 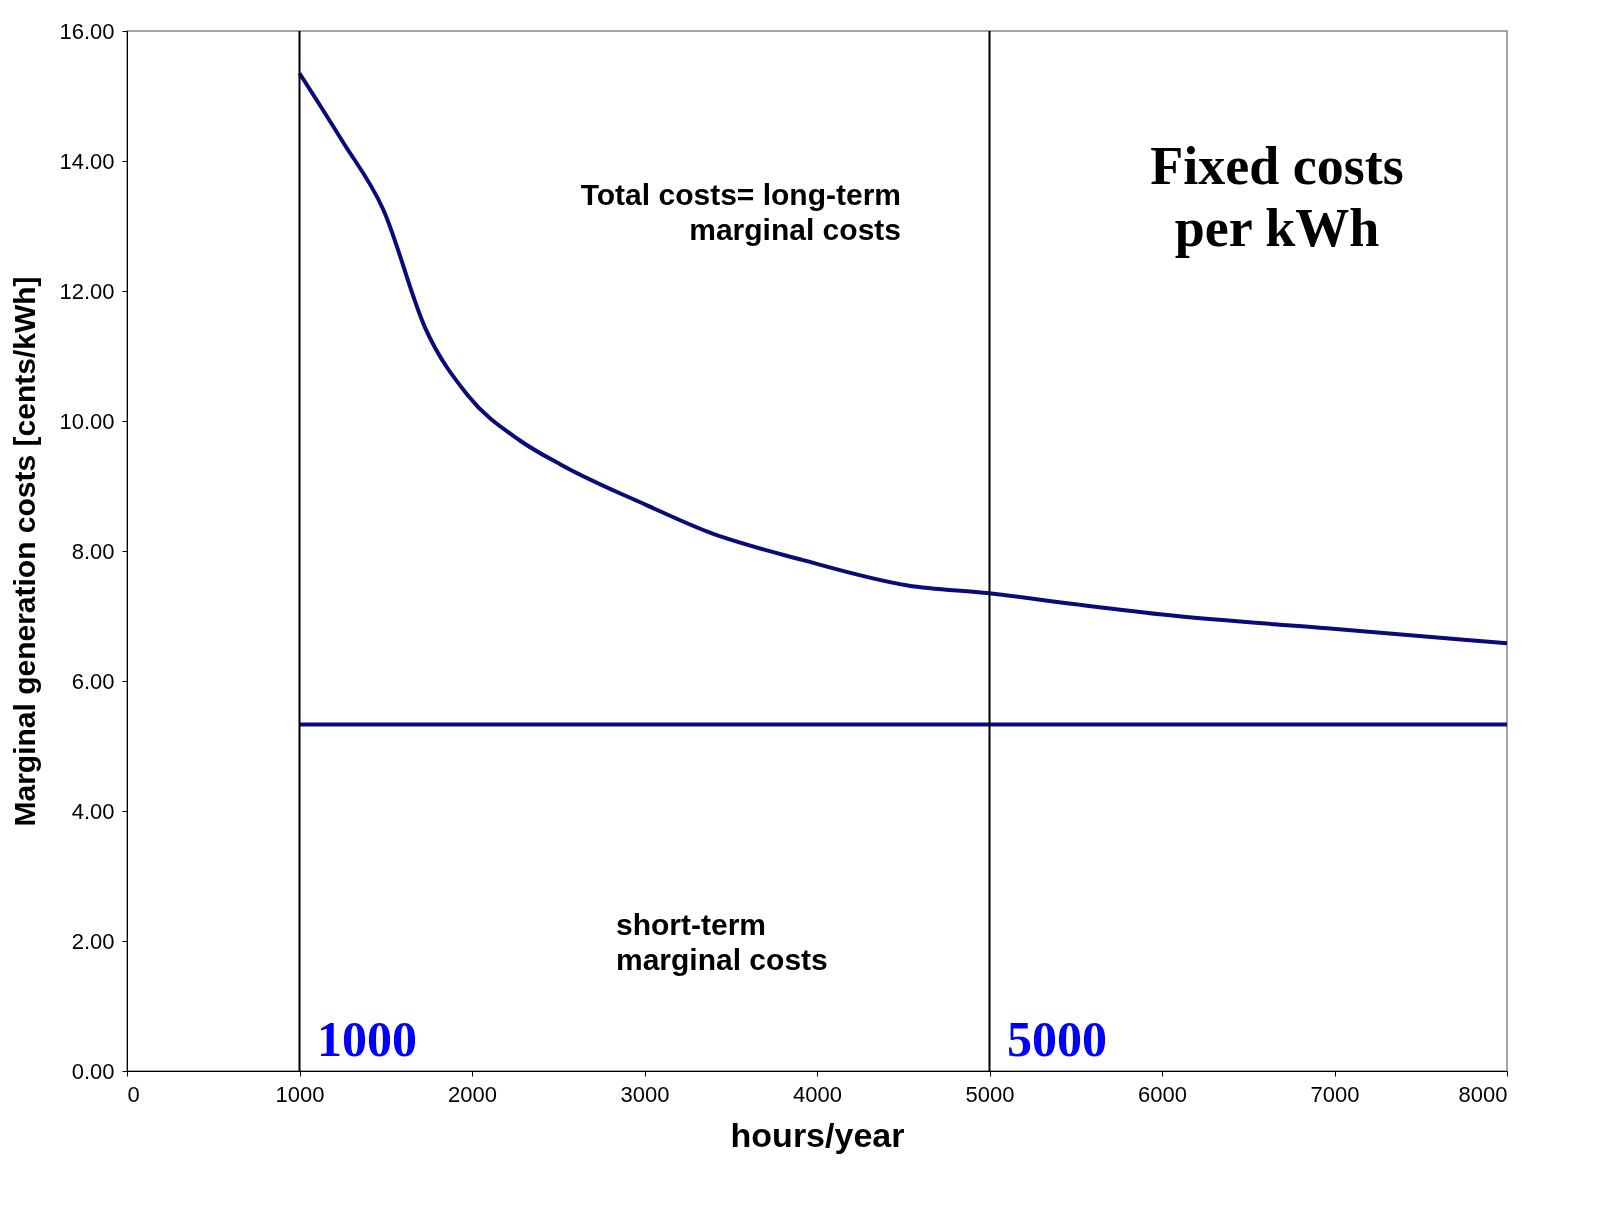 I want to click on annotation: Fixed costs per kWh, so click(x=1277, y=197).